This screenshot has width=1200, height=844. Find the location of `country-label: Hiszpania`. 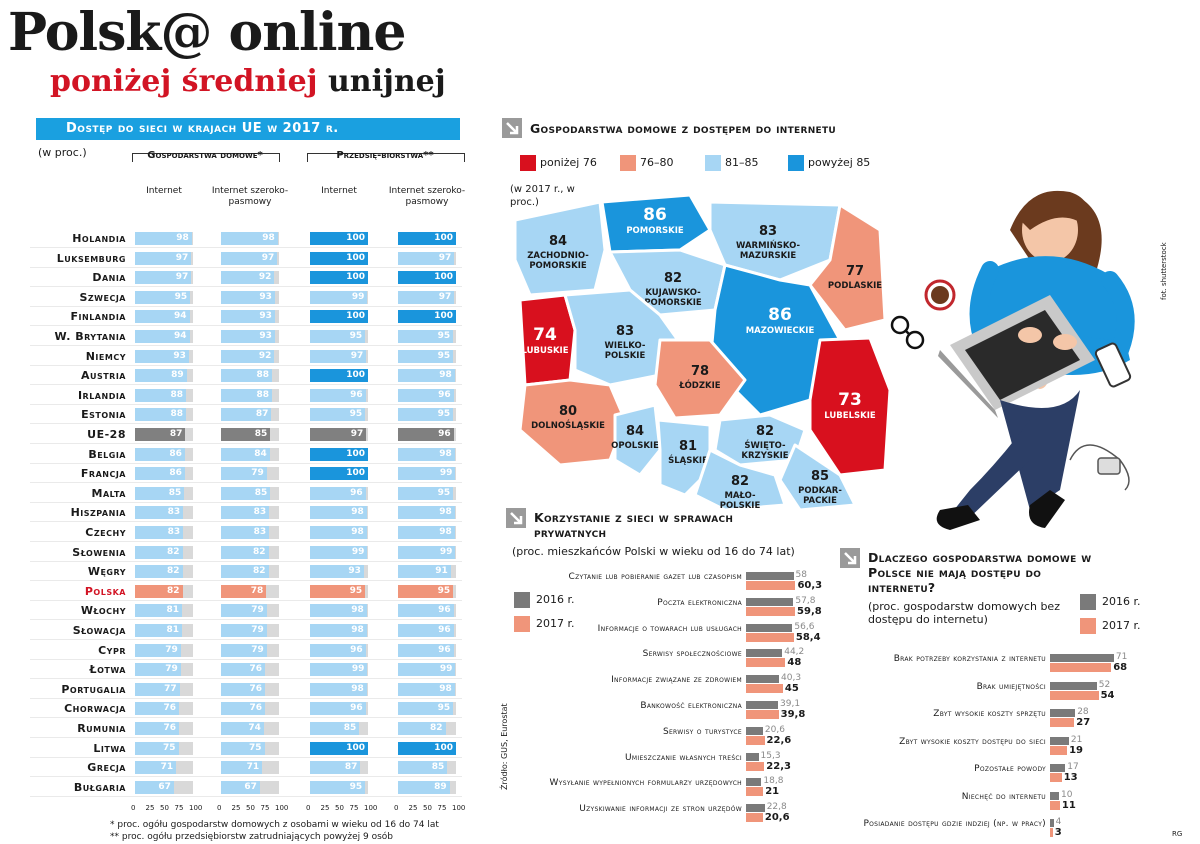

country-label: Hiszpania is located at coordinates (98, 513).